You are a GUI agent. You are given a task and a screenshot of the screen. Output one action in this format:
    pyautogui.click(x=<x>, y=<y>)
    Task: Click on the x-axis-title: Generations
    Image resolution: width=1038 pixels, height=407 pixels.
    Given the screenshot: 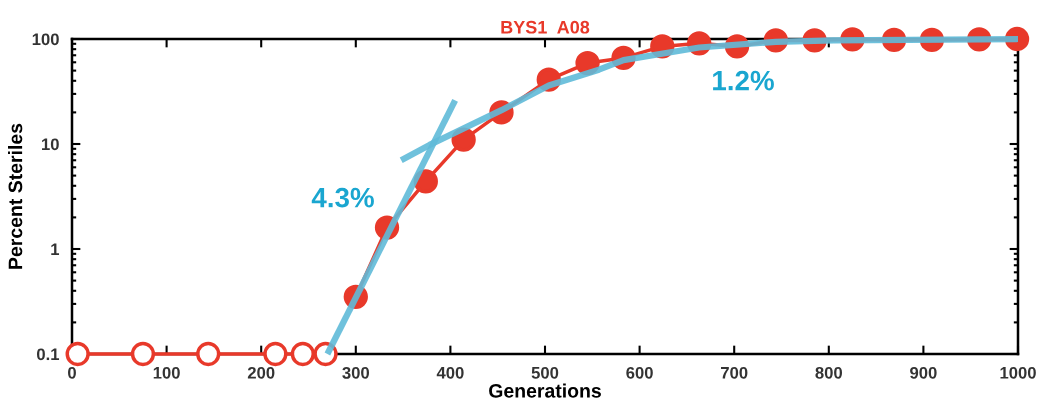 What is the action you would take?
    pyautogui.click(x=545, y=390)
    